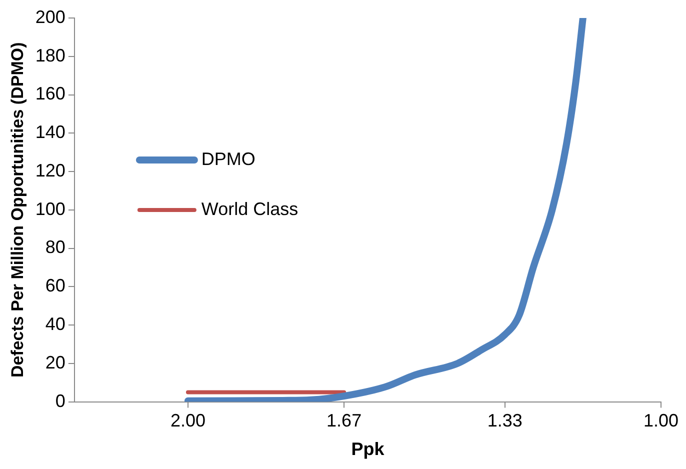 This screenshot has width=686, height=469. What do you see at coordinates (368, 449) in the screenshot?
I see `x-axis-title: Ppk` at bounding box center [368, 449].